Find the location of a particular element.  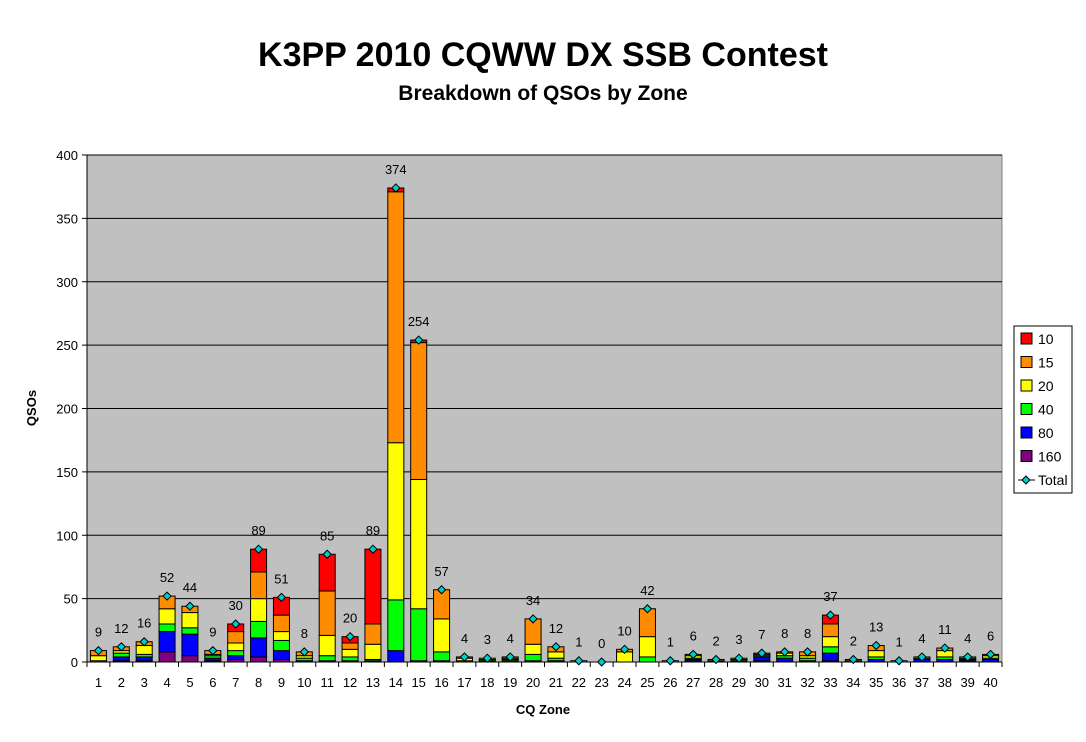

y-tick-label: 250 is located at coordinates (67, 345).